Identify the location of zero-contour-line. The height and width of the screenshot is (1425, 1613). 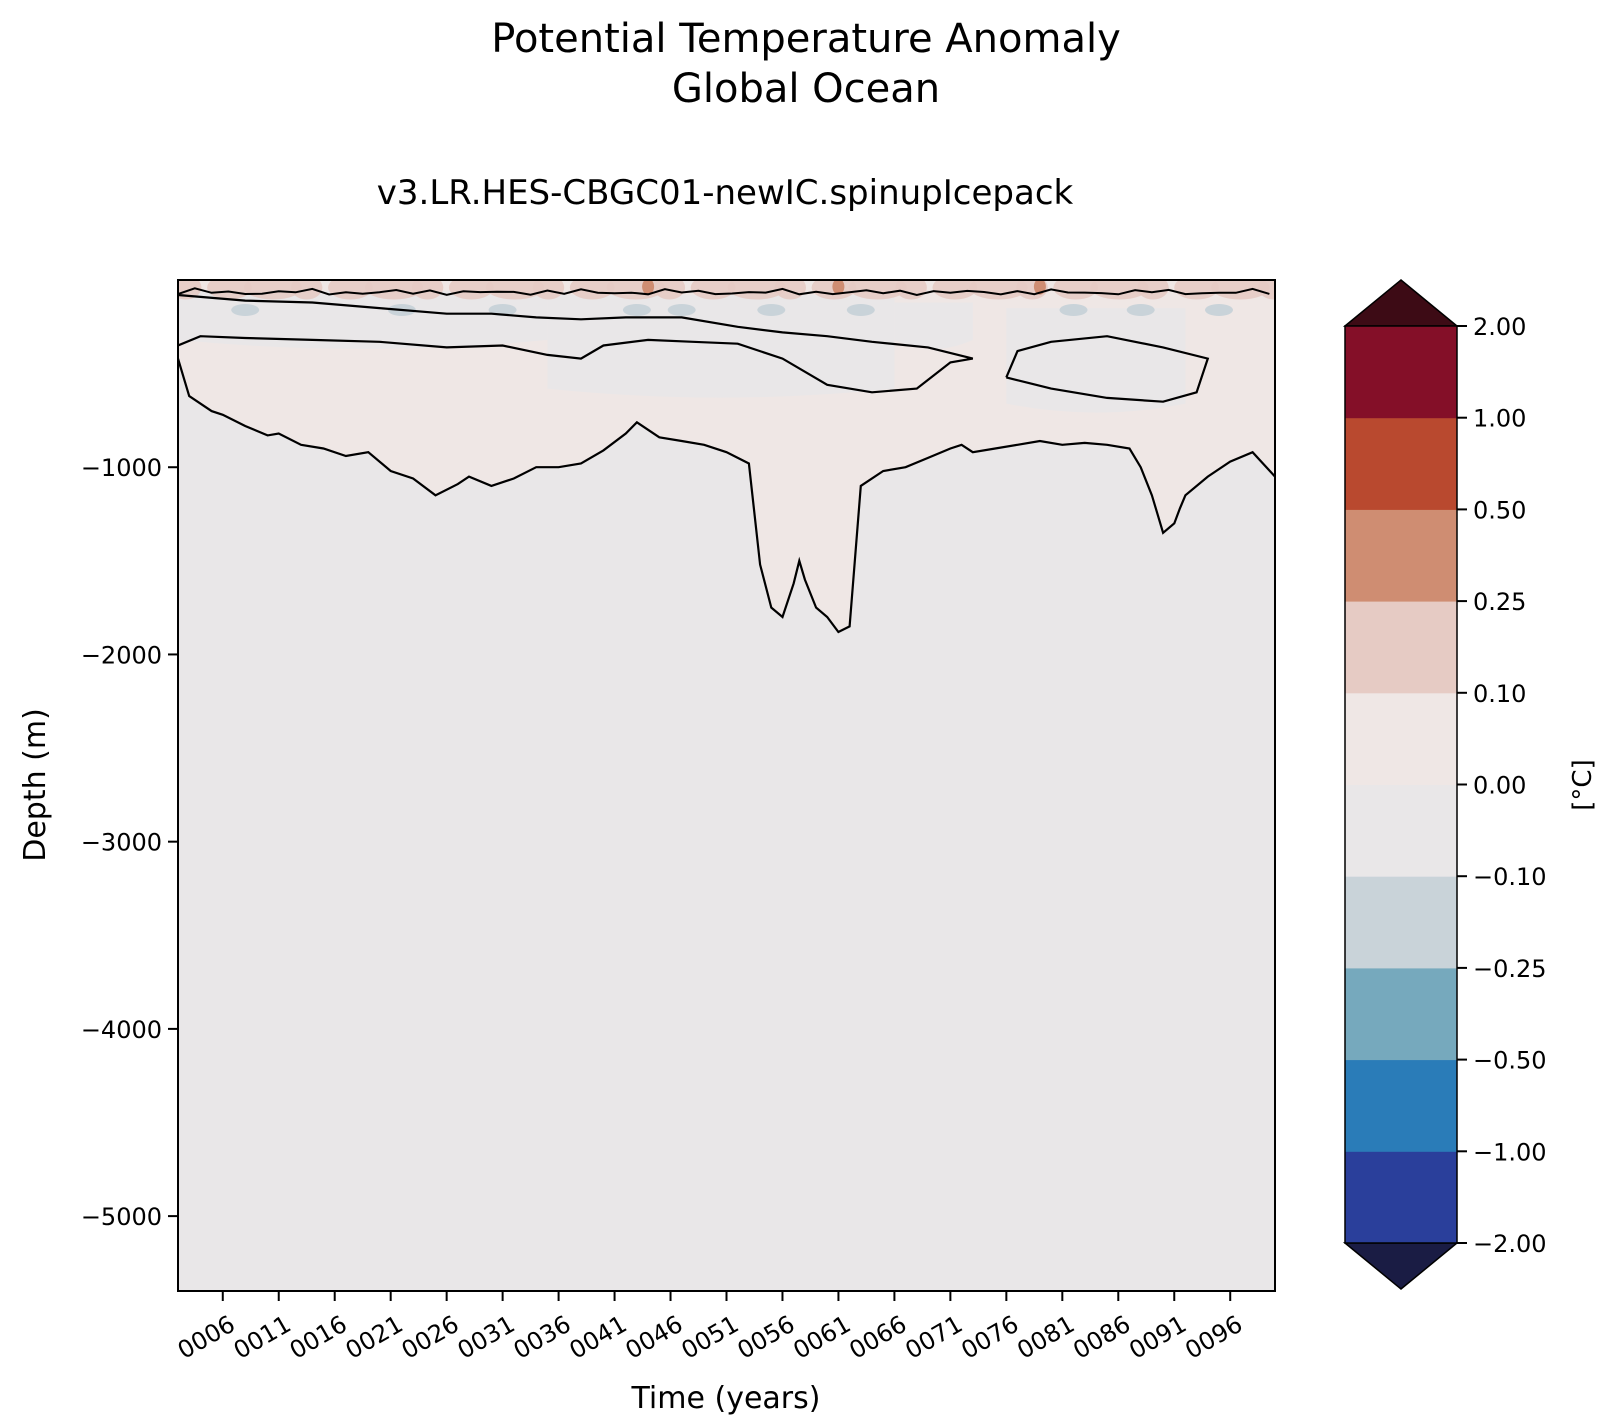
(726, 496).